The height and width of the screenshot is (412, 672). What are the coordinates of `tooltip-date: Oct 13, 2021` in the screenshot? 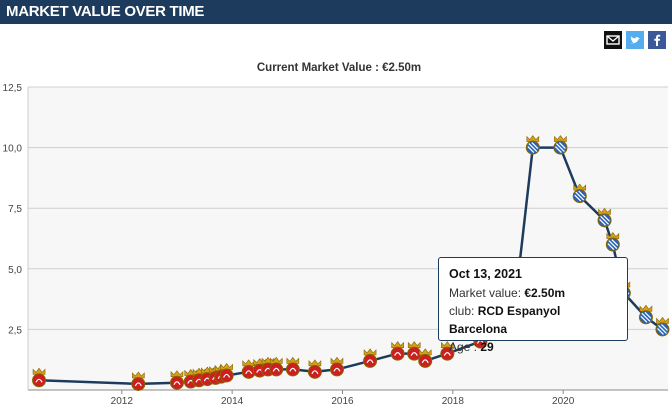 It's located at (485, 274).